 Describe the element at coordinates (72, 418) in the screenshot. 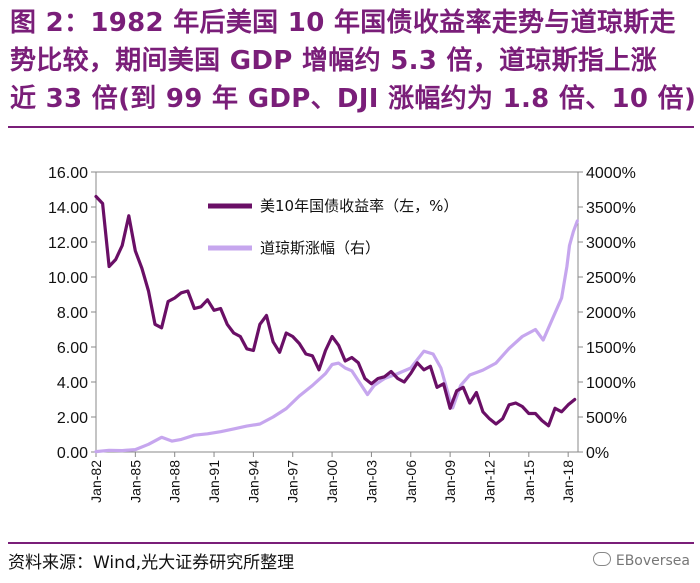

I see `y-left-tick-label: 2.00` at that location.